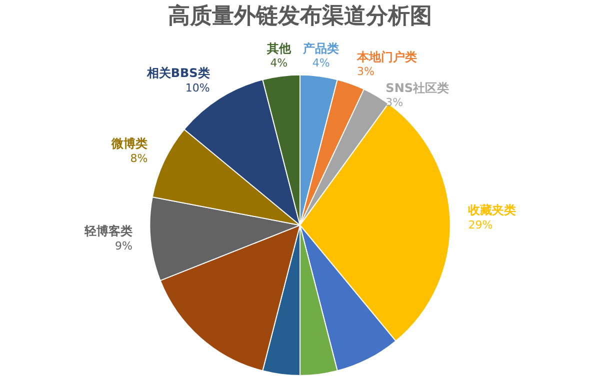 The height and width of the screenshot is (380, 600). What do you see at coordinates (417, 87) in the screenshot?
I see `slice-label: SNS社区类` at bounding box center [417, 87].